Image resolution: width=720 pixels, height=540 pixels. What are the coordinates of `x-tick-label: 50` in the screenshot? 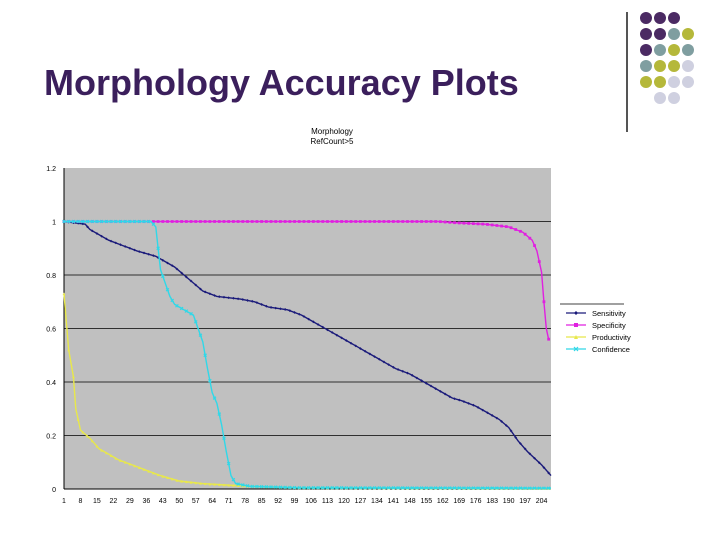 It's located at (179, 501).